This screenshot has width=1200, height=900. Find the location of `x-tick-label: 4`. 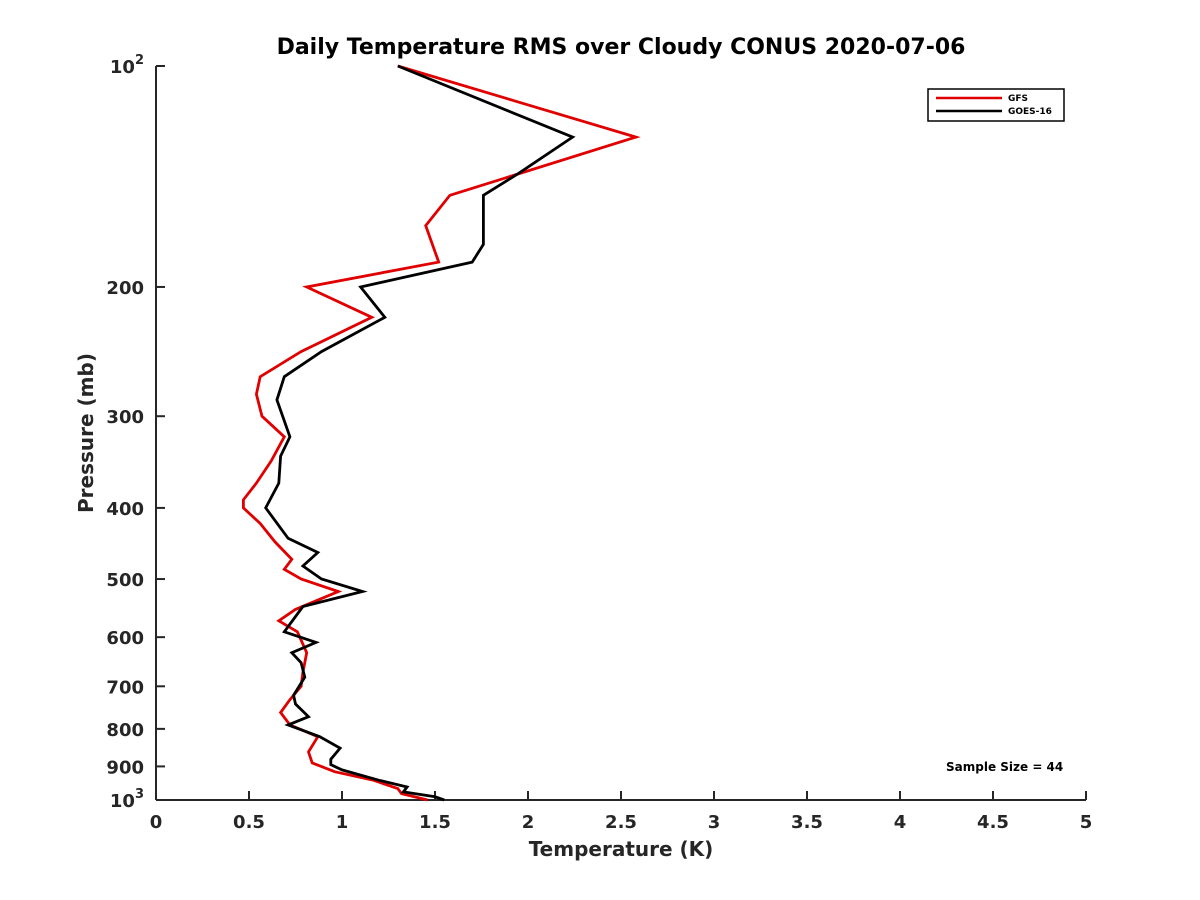

x-tick-label: 4 is located at coordinates (900, 822).